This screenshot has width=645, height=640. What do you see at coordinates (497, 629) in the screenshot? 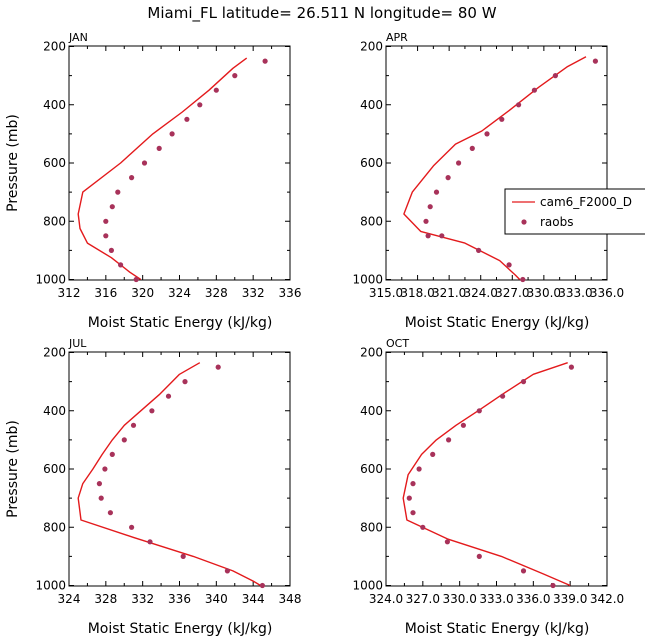
I see `x-axis-title-oct: Moist Static Energy (kJ/kg)` at bounding box center [497, 629].